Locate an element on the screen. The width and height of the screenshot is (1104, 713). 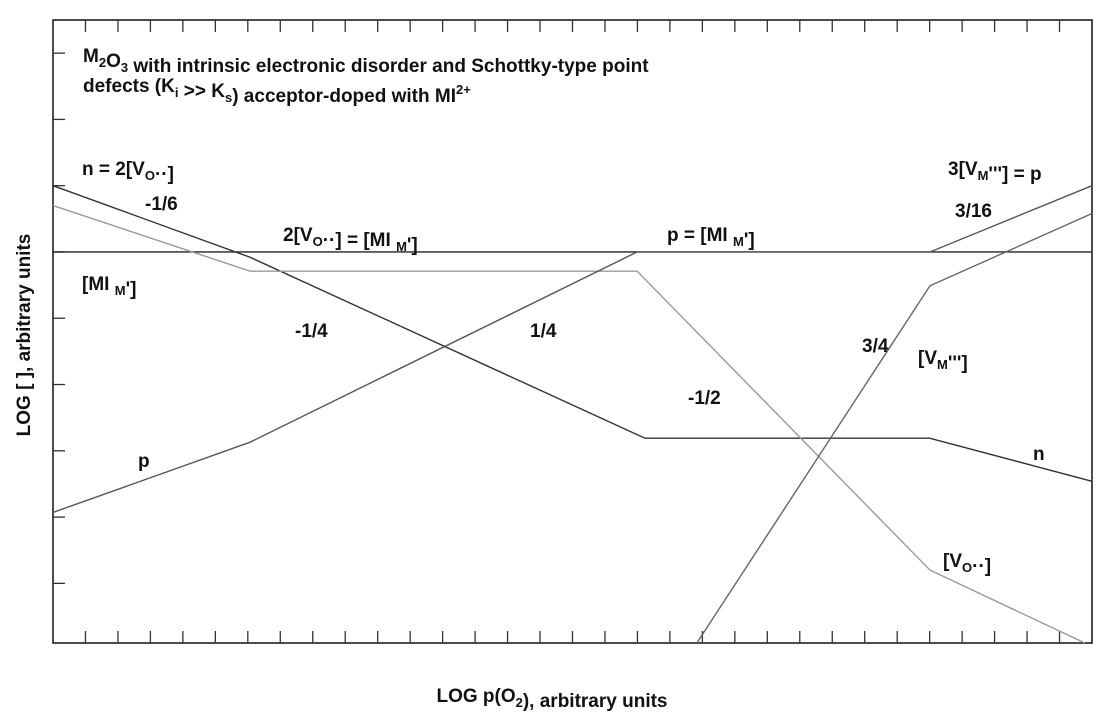
text-part: [MI is located at coordinates (98, 284).